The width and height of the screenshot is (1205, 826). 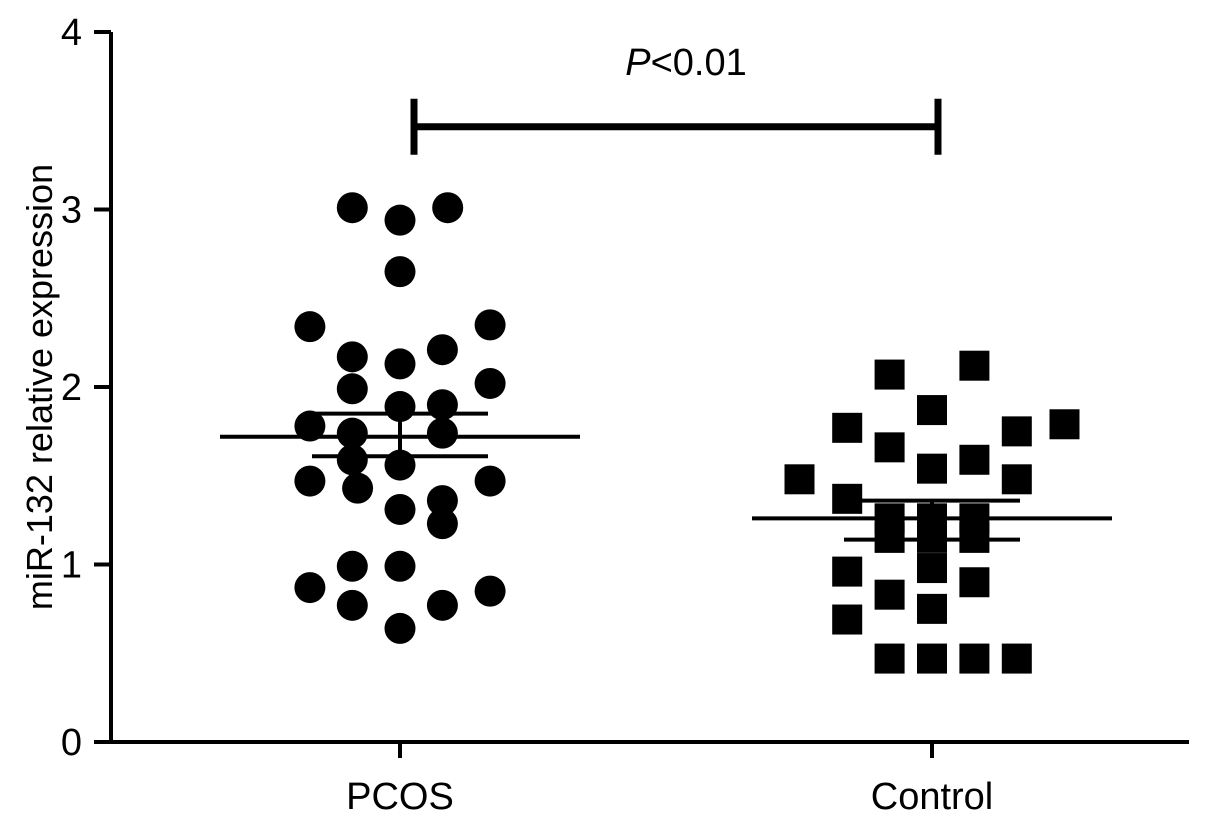 I want to click on significance-annotation: P<0.01, so click(x=676, y=98).